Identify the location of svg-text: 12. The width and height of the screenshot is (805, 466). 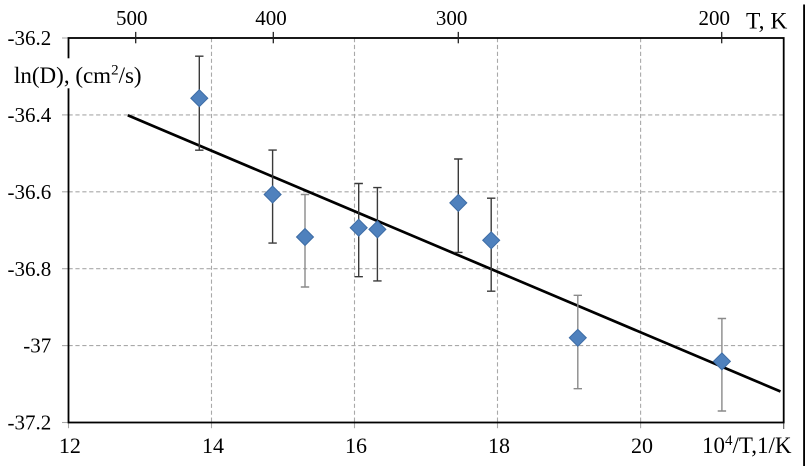
(70, 445).